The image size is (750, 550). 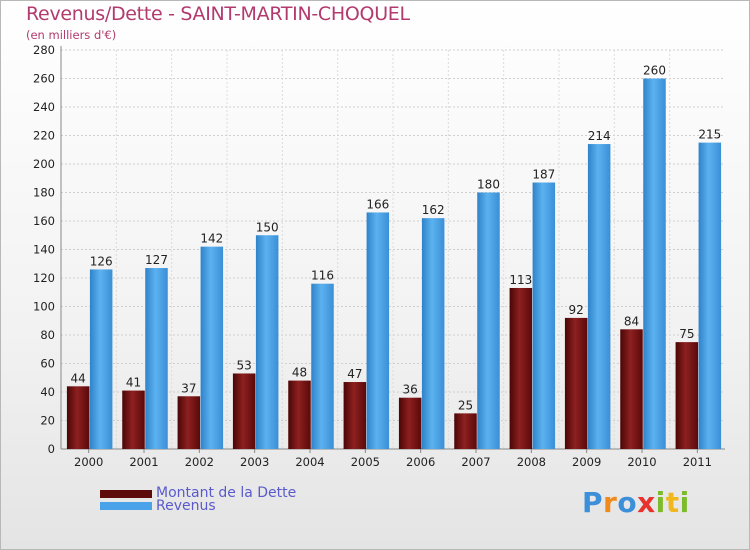 What do you see at coordinates (51, 449) in the screenshot?
I see `y-tick-label: 0` at bounding box center [51, 449].